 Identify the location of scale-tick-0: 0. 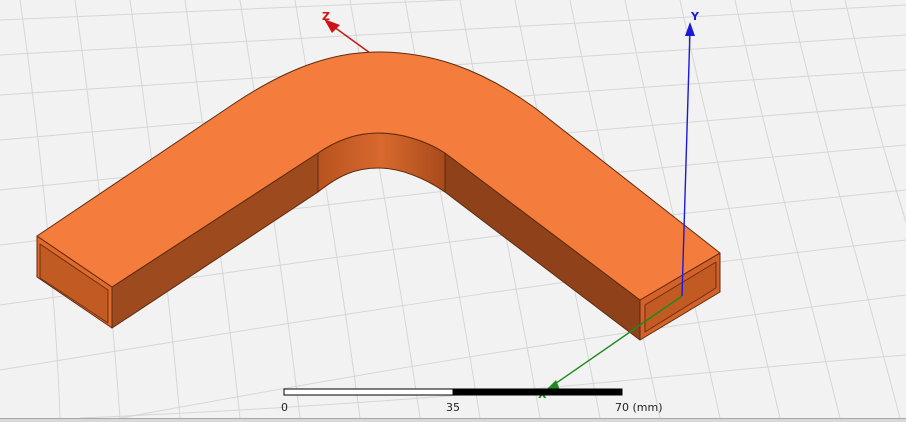
(284, 407).